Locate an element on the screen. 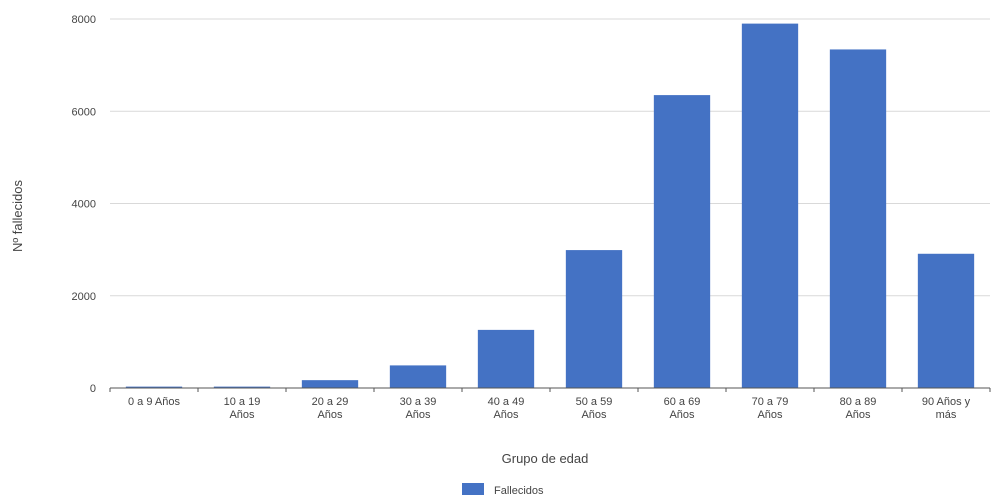 The width and height of the screenshot is (998, 498). x-tick-label: 70 a 79 is located at coordinates (770, 402).